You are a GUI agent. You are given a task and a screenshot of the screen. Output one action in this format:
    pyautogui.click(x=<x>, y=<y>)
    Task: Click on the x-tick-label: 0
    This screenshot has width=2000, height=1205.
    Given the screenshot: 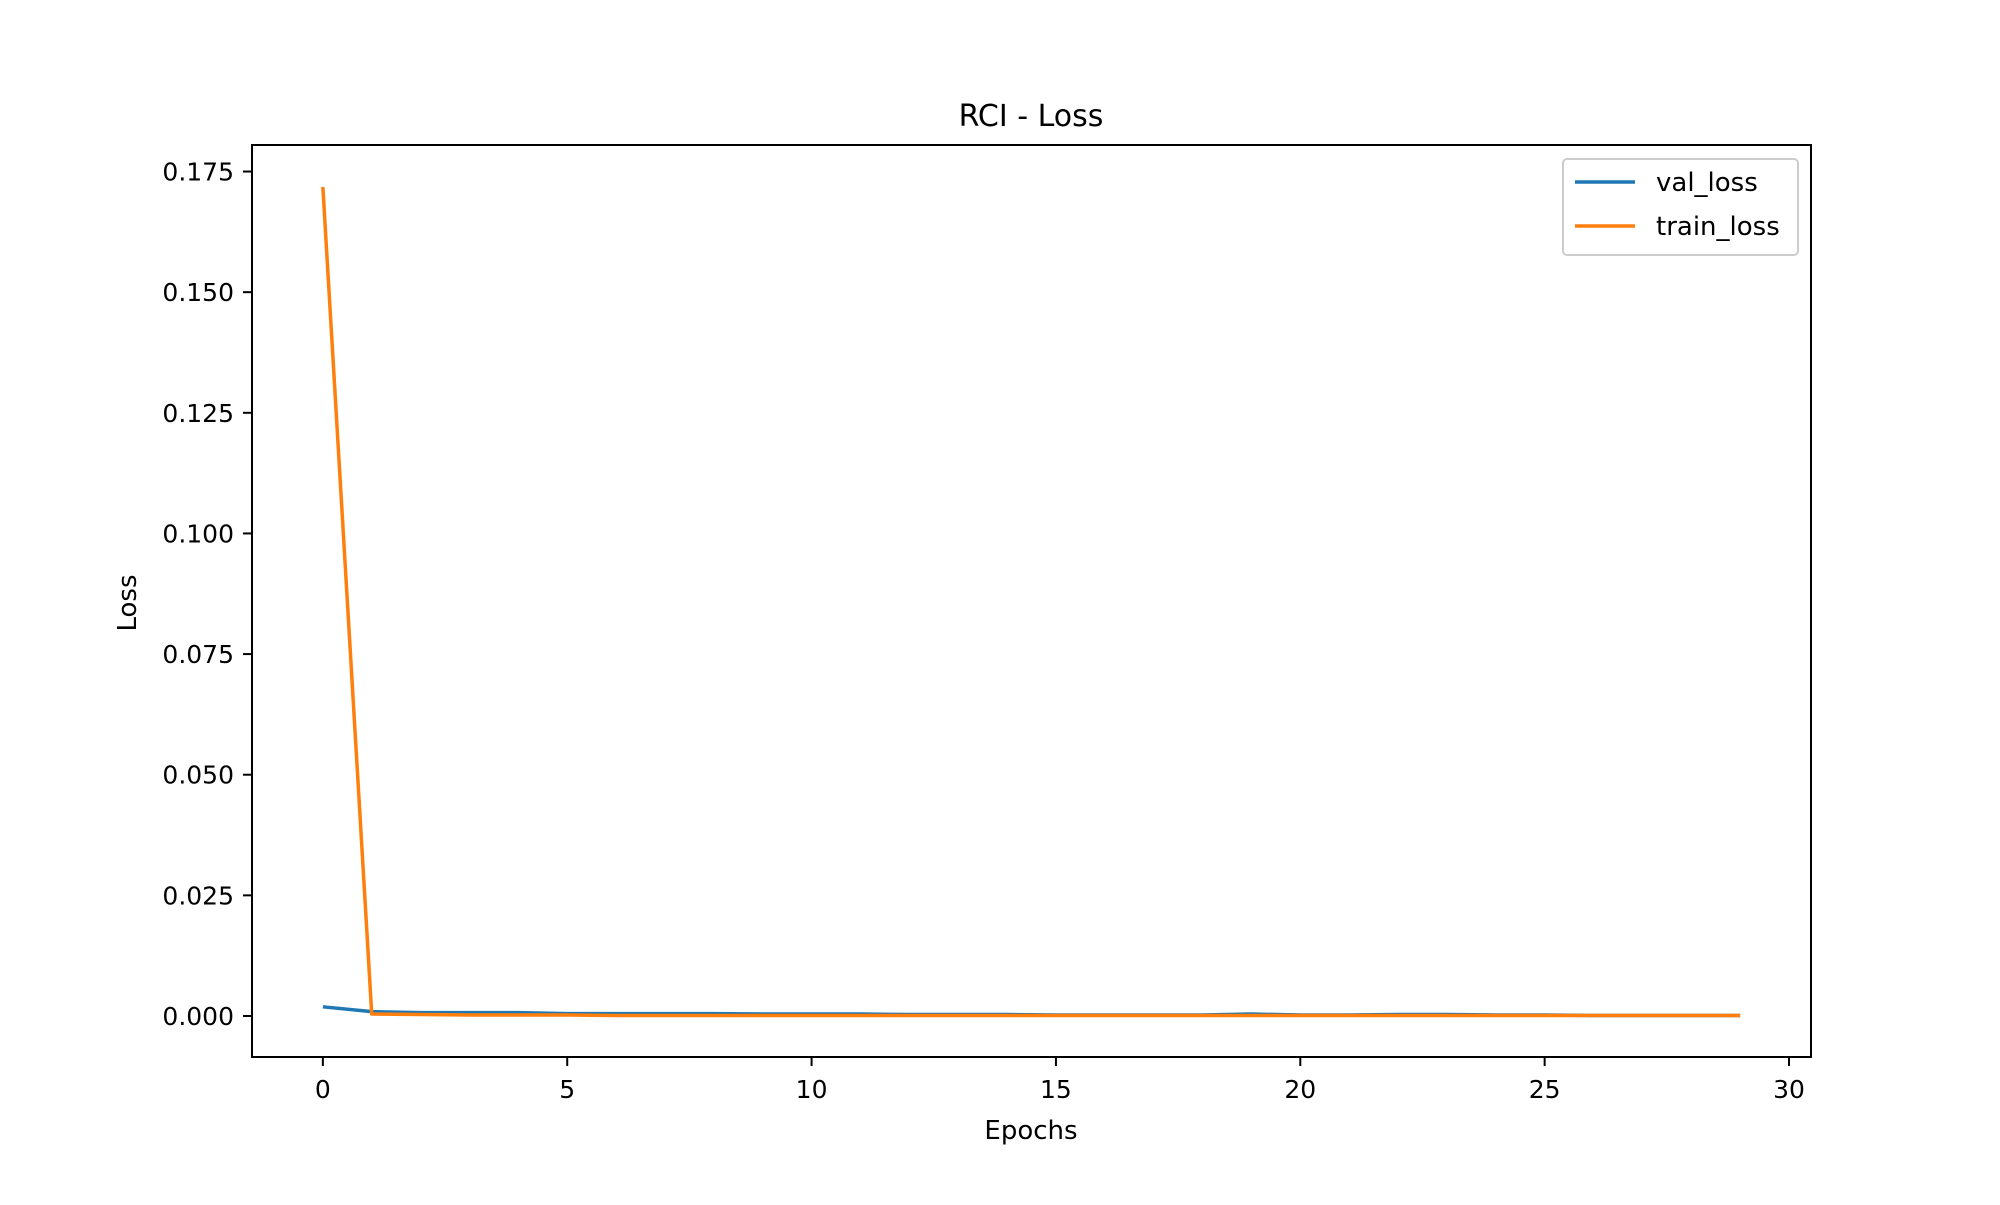 What is the action you would take?
    pyautogui.click(x=323, y=1089)
    